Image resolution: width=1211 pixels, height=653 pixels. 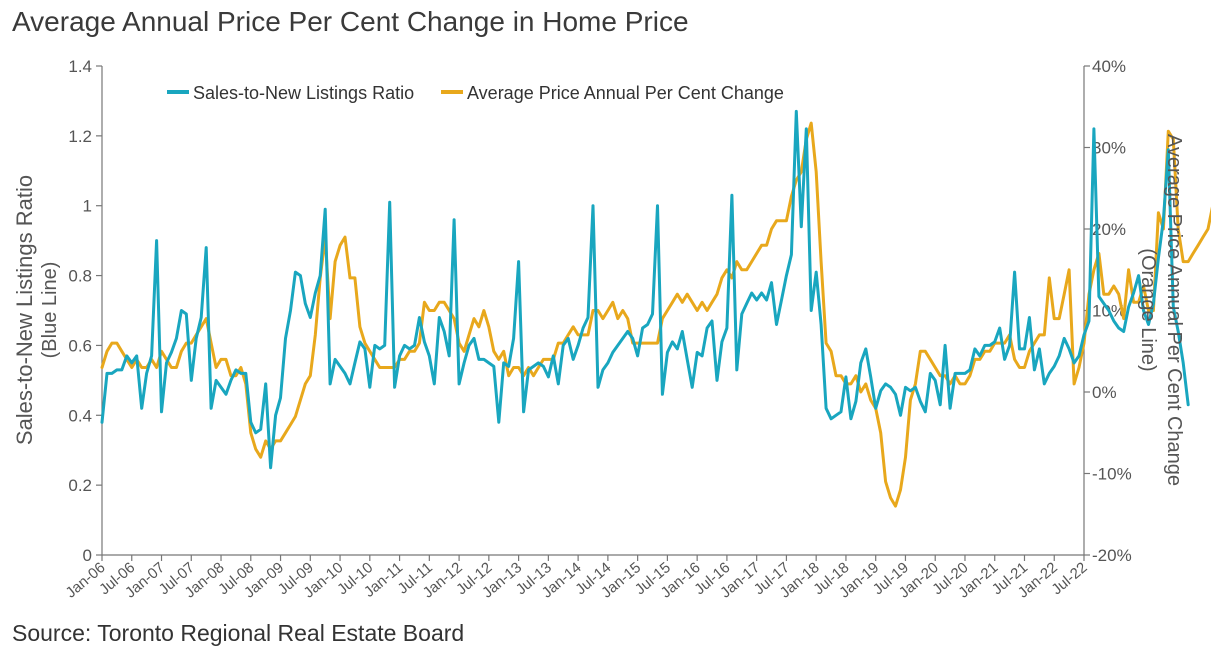 What do you see at coordinates (1148, 309) in the screenshot?
I see `right-axis-subtitle: (Orange Line)` at bounding box center [1148, 309].